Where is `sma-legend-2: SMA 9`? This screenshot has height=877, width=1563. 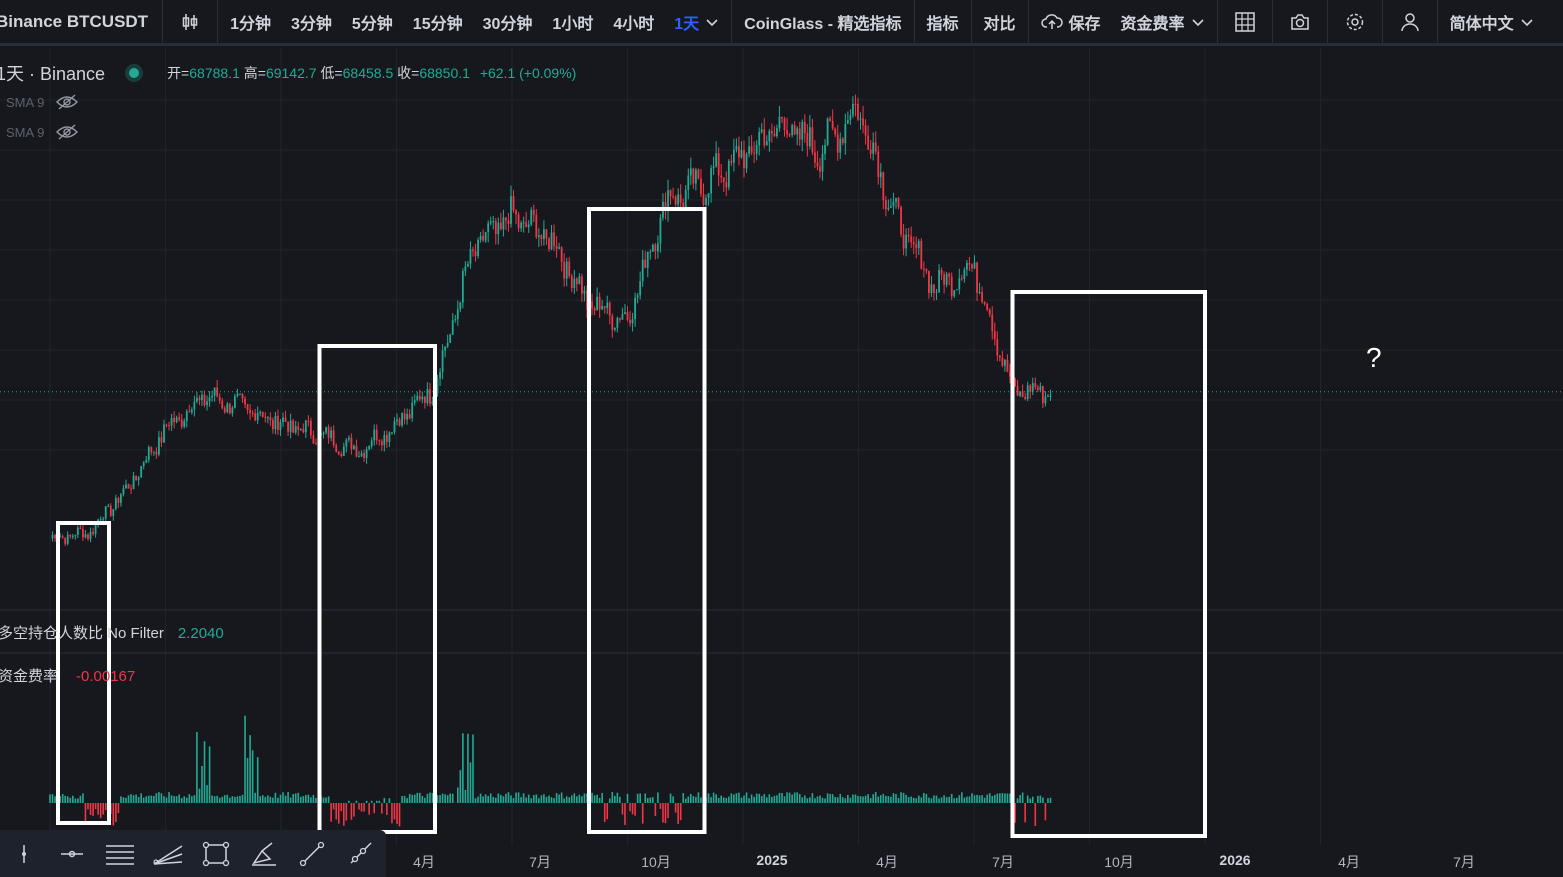
sma-legend-2: SMA 9 is located at coordinates (39, 132).